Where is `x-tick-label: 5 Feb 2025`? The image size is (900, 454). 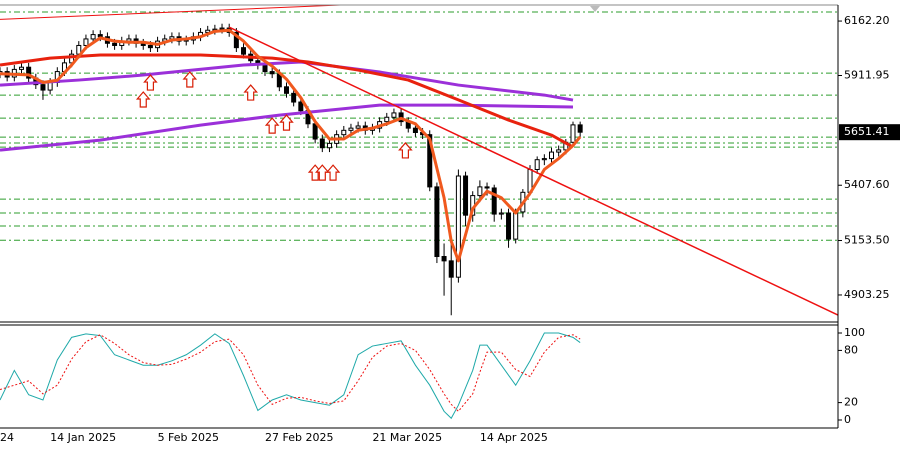 x-tick-label: 5 Feb 2025 is located at coordinates (188, 437).